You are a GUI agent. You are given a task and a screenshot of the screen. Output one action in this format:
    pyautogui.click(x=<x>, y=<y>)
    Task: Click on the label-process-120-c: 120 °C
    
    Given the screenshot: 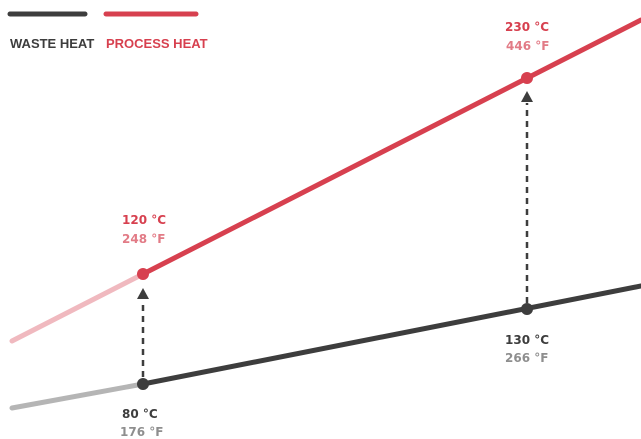 What is the action you would take?
    pyautogui.click(x=144, y=220)
    